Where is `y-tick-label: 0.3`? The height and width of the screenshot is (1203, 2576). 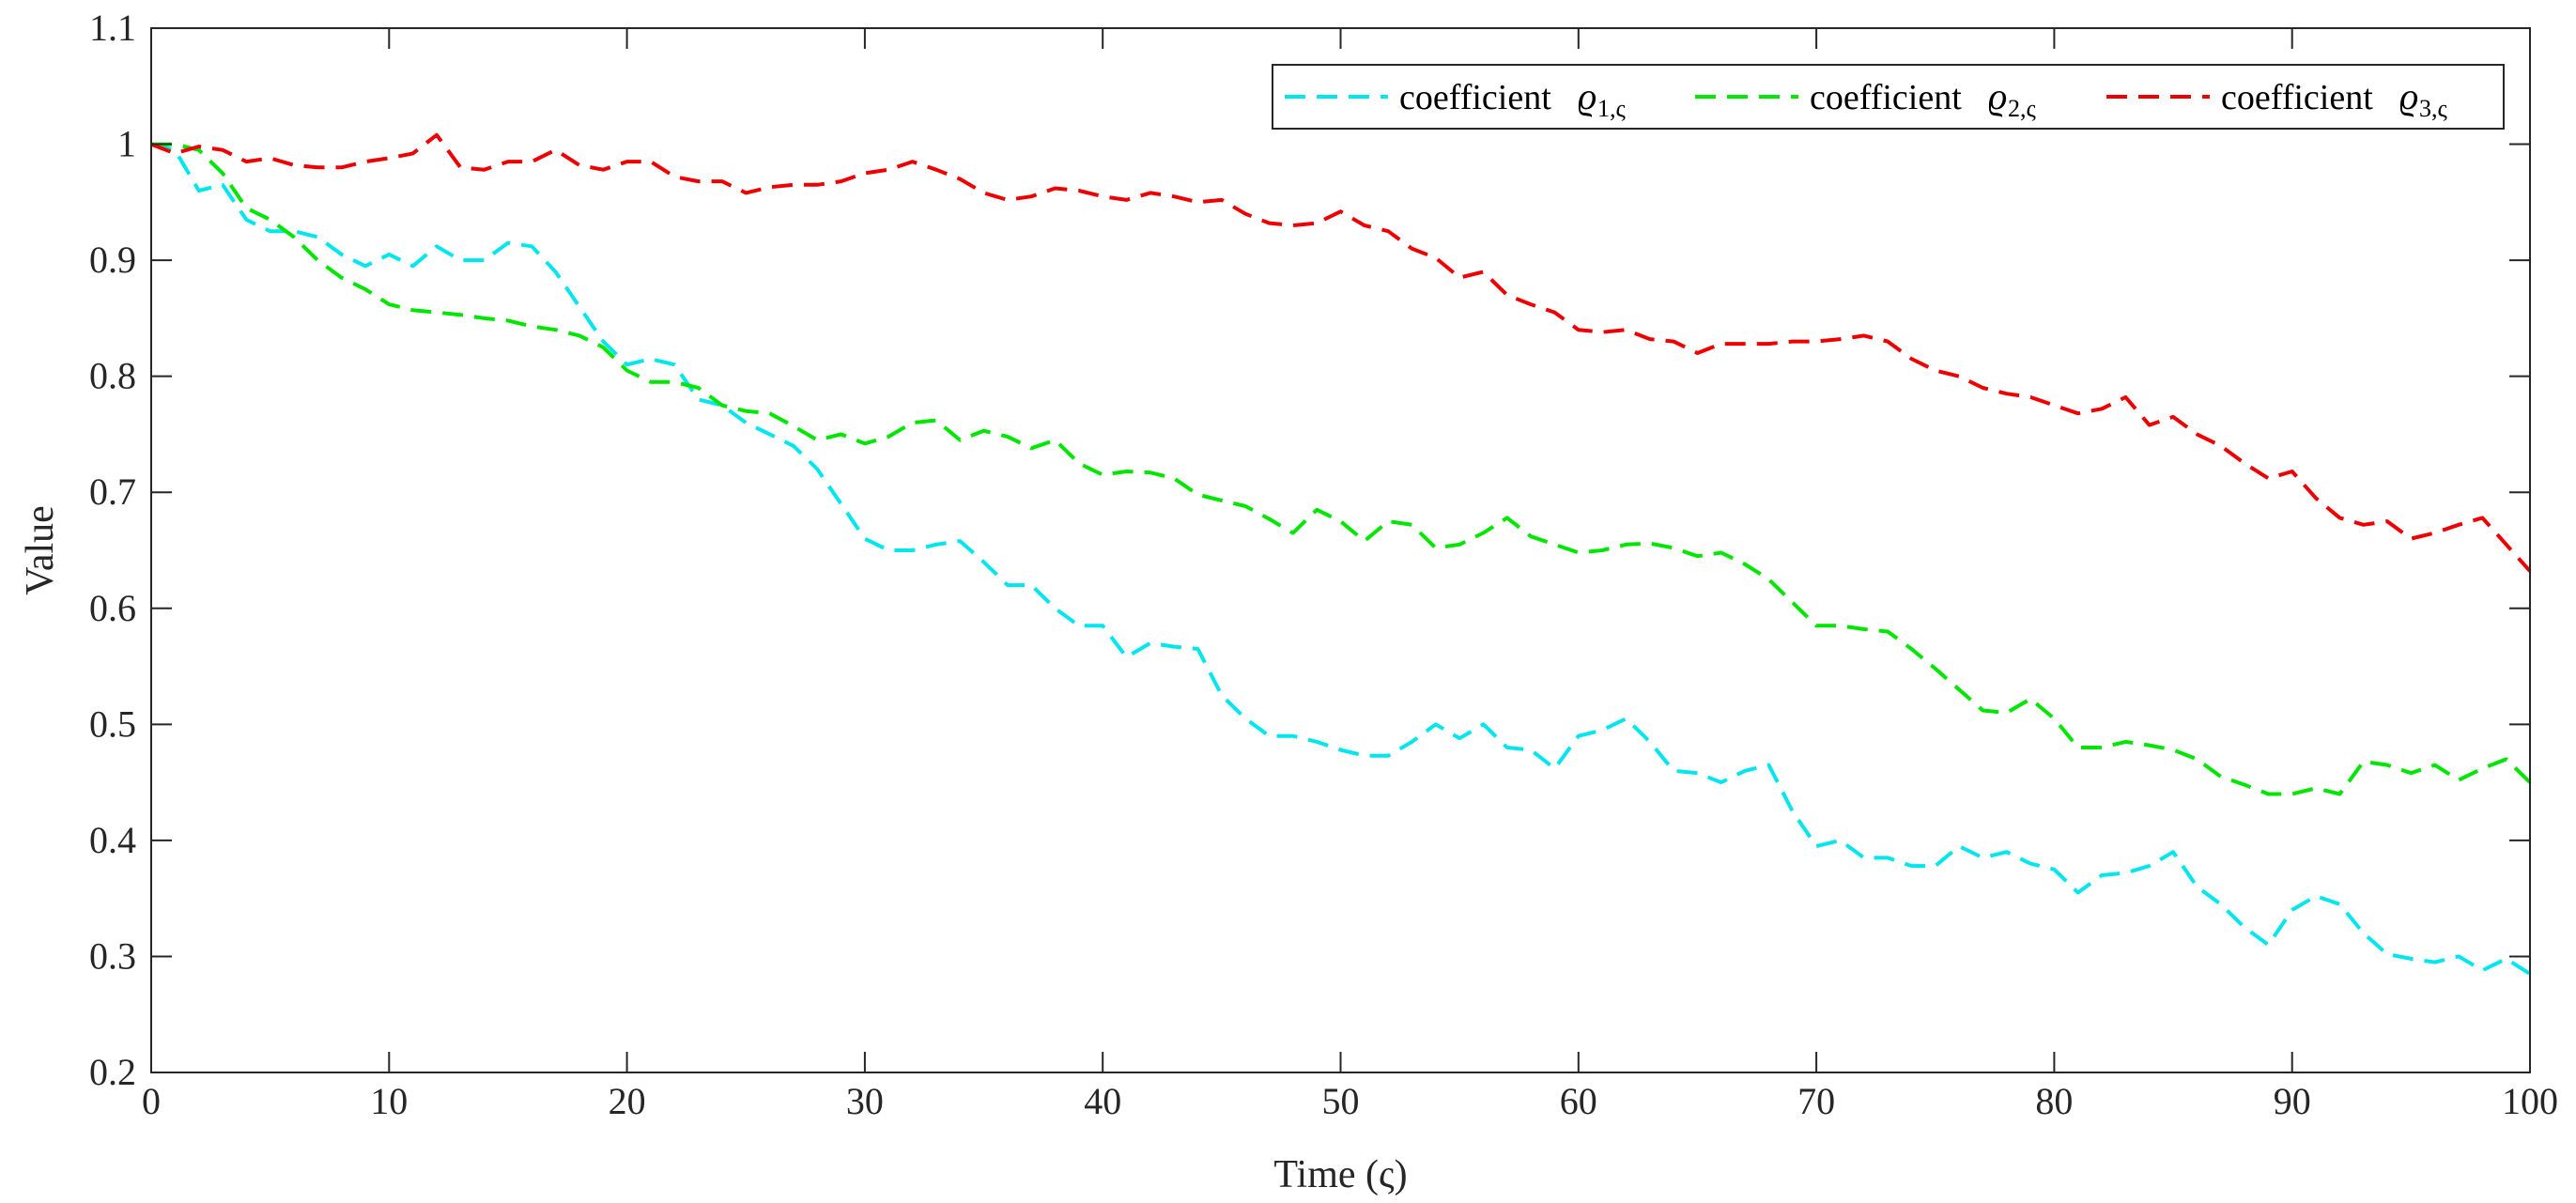
y-tick-label: 0.3 is located at coordinates (112, 955).